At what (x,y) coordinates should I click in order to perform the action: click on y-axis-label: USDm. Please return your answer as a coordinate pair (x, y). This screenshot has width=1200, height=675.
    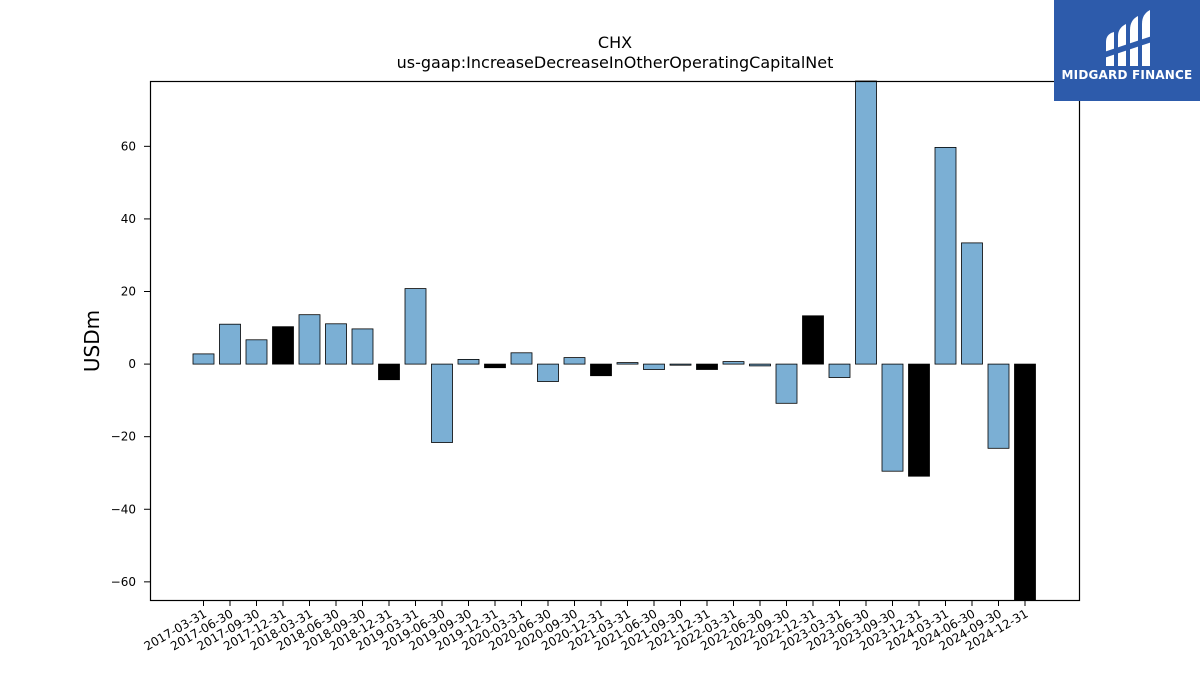
    Looking at the image, I should click on (92, 341).